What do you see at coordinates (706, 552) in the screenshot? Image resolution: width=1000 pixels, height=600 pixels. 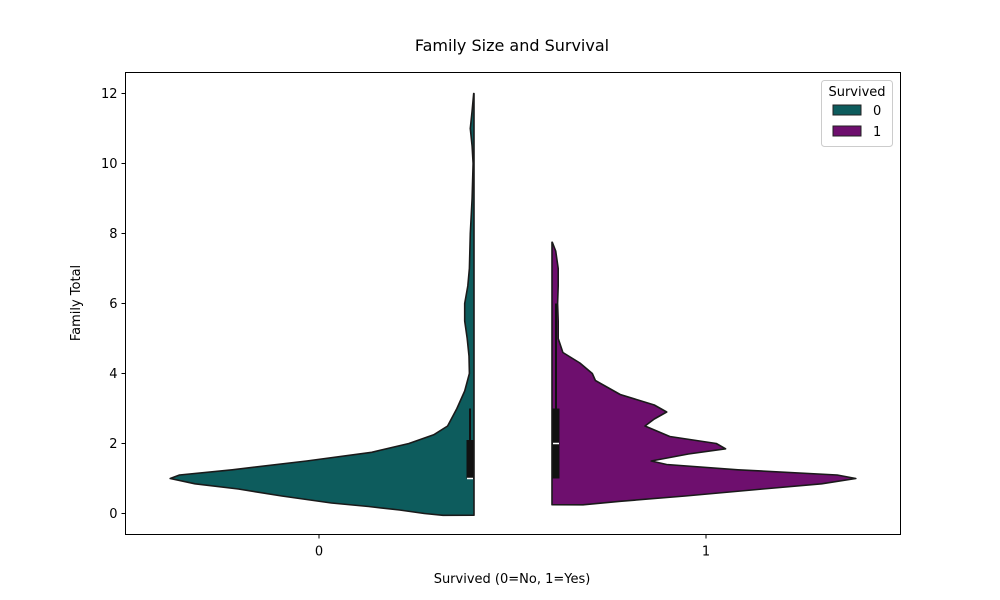 I see `x-tick-label: 1` at bounding box center [706, 552].